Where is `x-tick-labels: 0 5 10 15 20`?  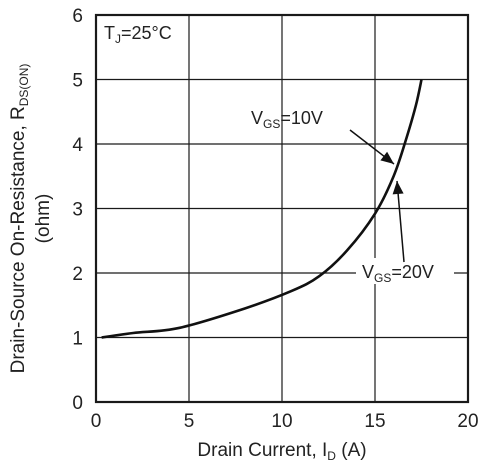
x-tick-labels: 0 5 10 15 20 is located at coordinates (285, 421).